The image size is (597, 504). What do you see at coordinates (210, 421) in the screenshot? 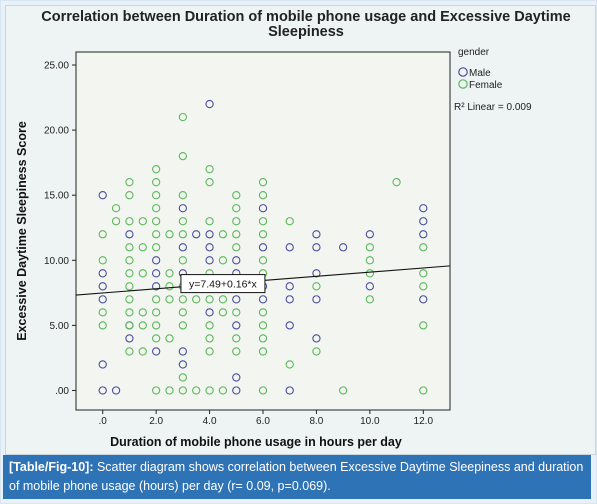
I see `x-tick-label: 4.0` at bounding box center [210, 421].